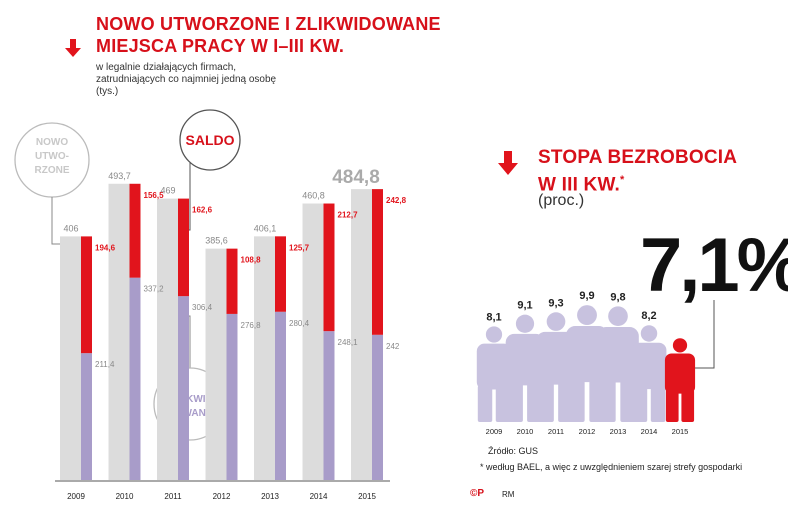 This screenshot has height=523, width=788. I want to click on bar-liquidated-2013, so click(280, 395).